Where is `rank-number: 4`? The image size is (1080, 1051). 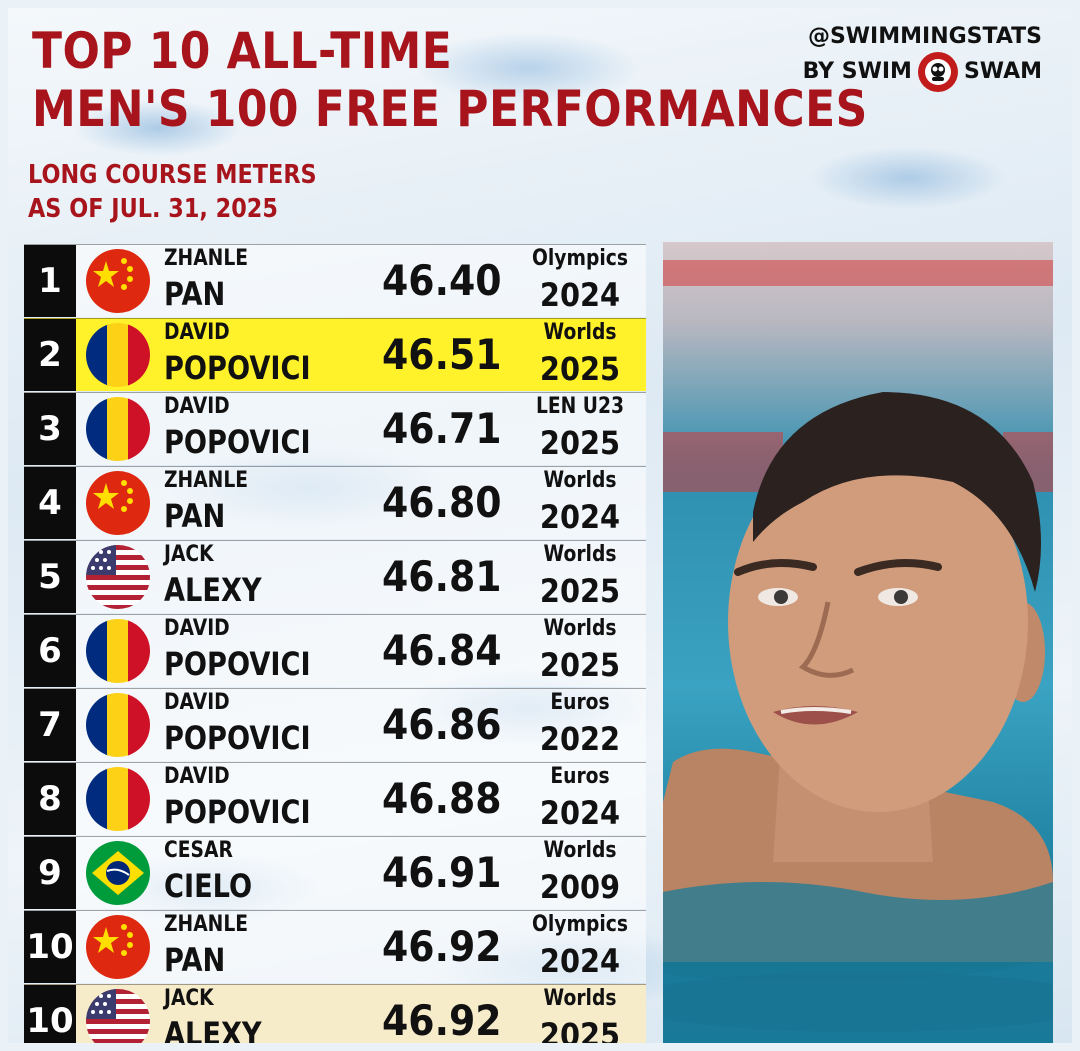 rank-number: 4 is located at coordinates (50, 503).